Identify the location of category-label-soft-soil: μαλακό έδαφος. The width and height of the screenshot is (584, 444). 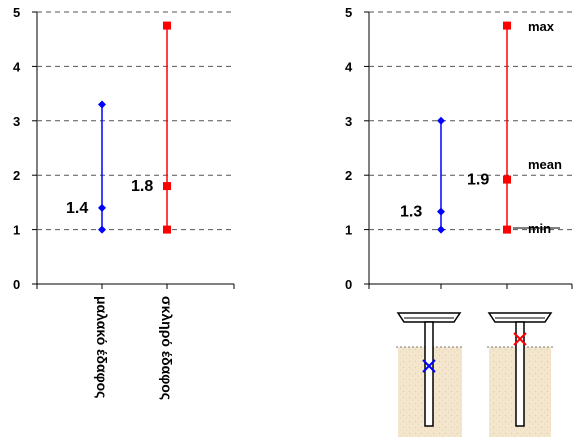
(102, 347).